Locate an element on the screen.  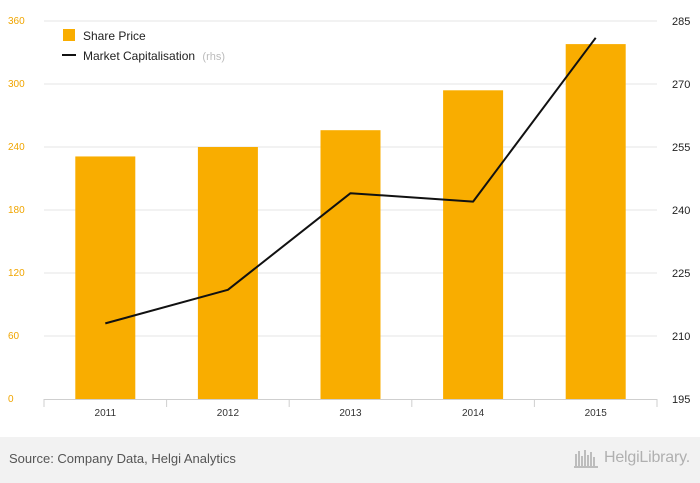
x-tick-label: 2014 is located at coordinates (473, 413).